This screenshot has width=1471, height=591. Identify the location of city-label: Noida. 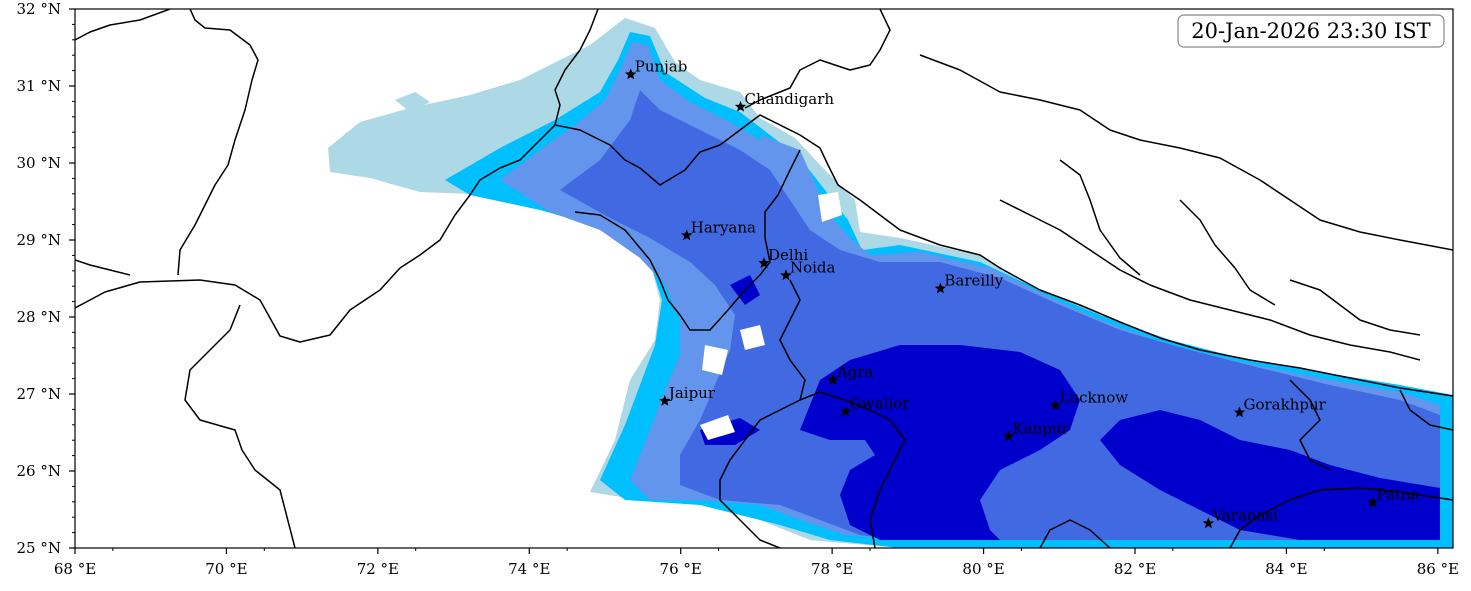
(813, 267).